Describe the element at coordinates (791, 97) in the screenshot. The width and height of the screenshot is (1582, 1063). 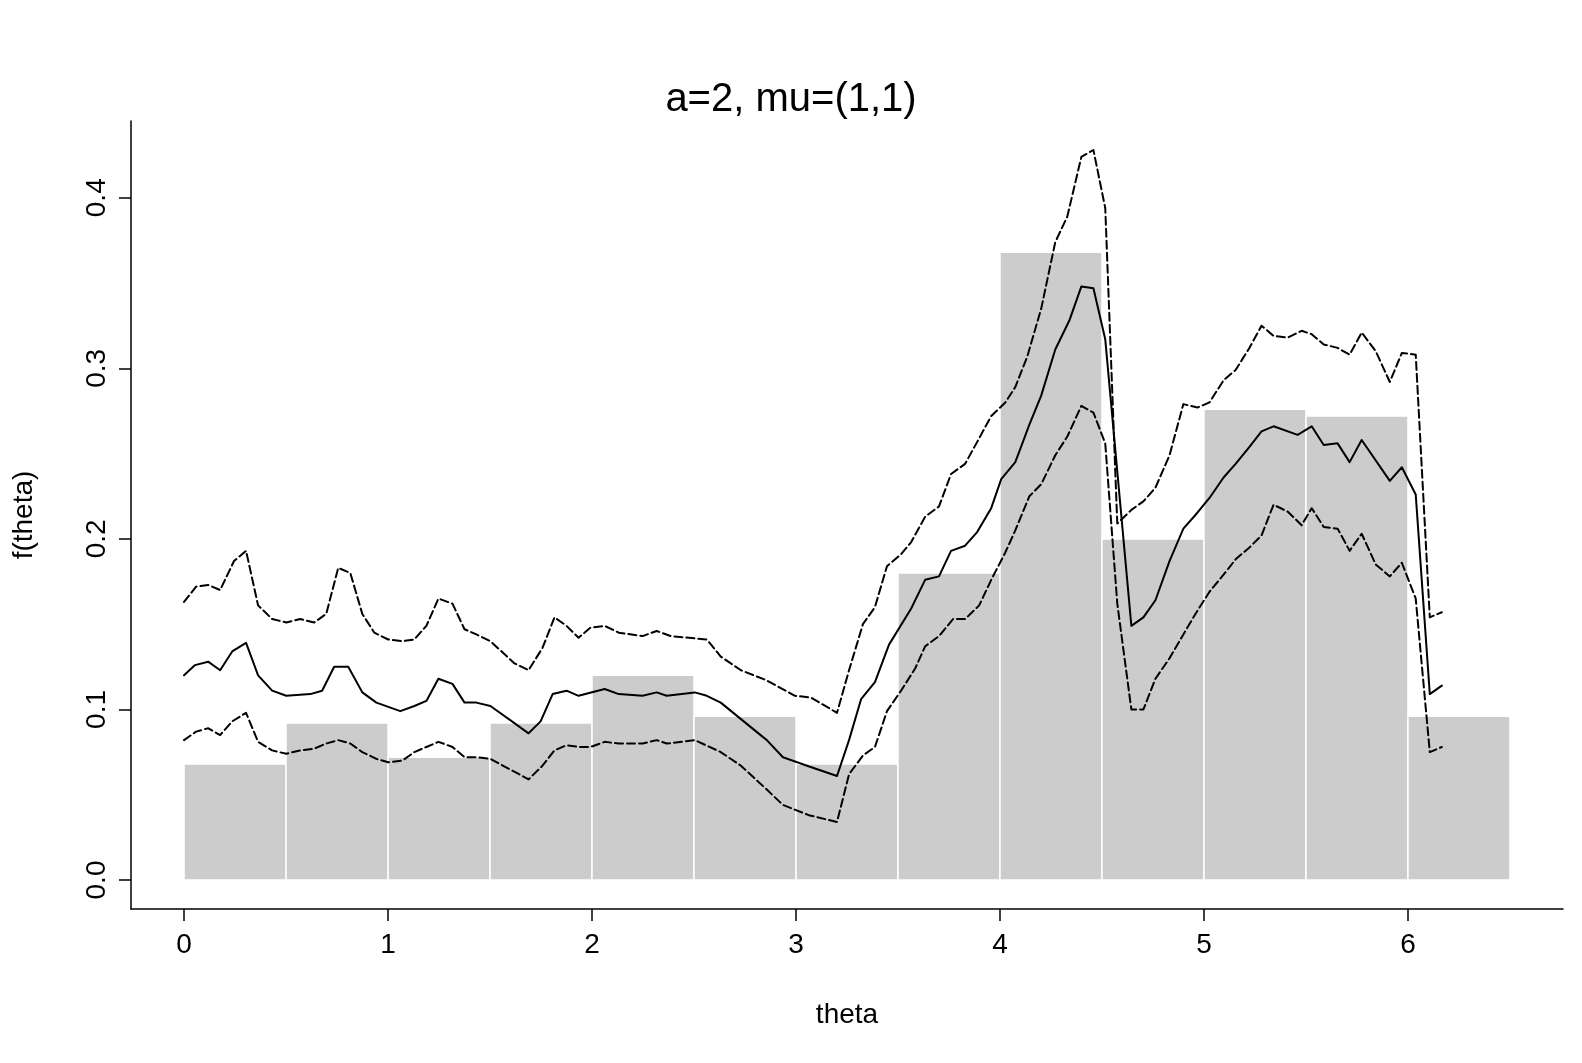
I see `chart-title: a=2, mu=(1,1)` at that location.